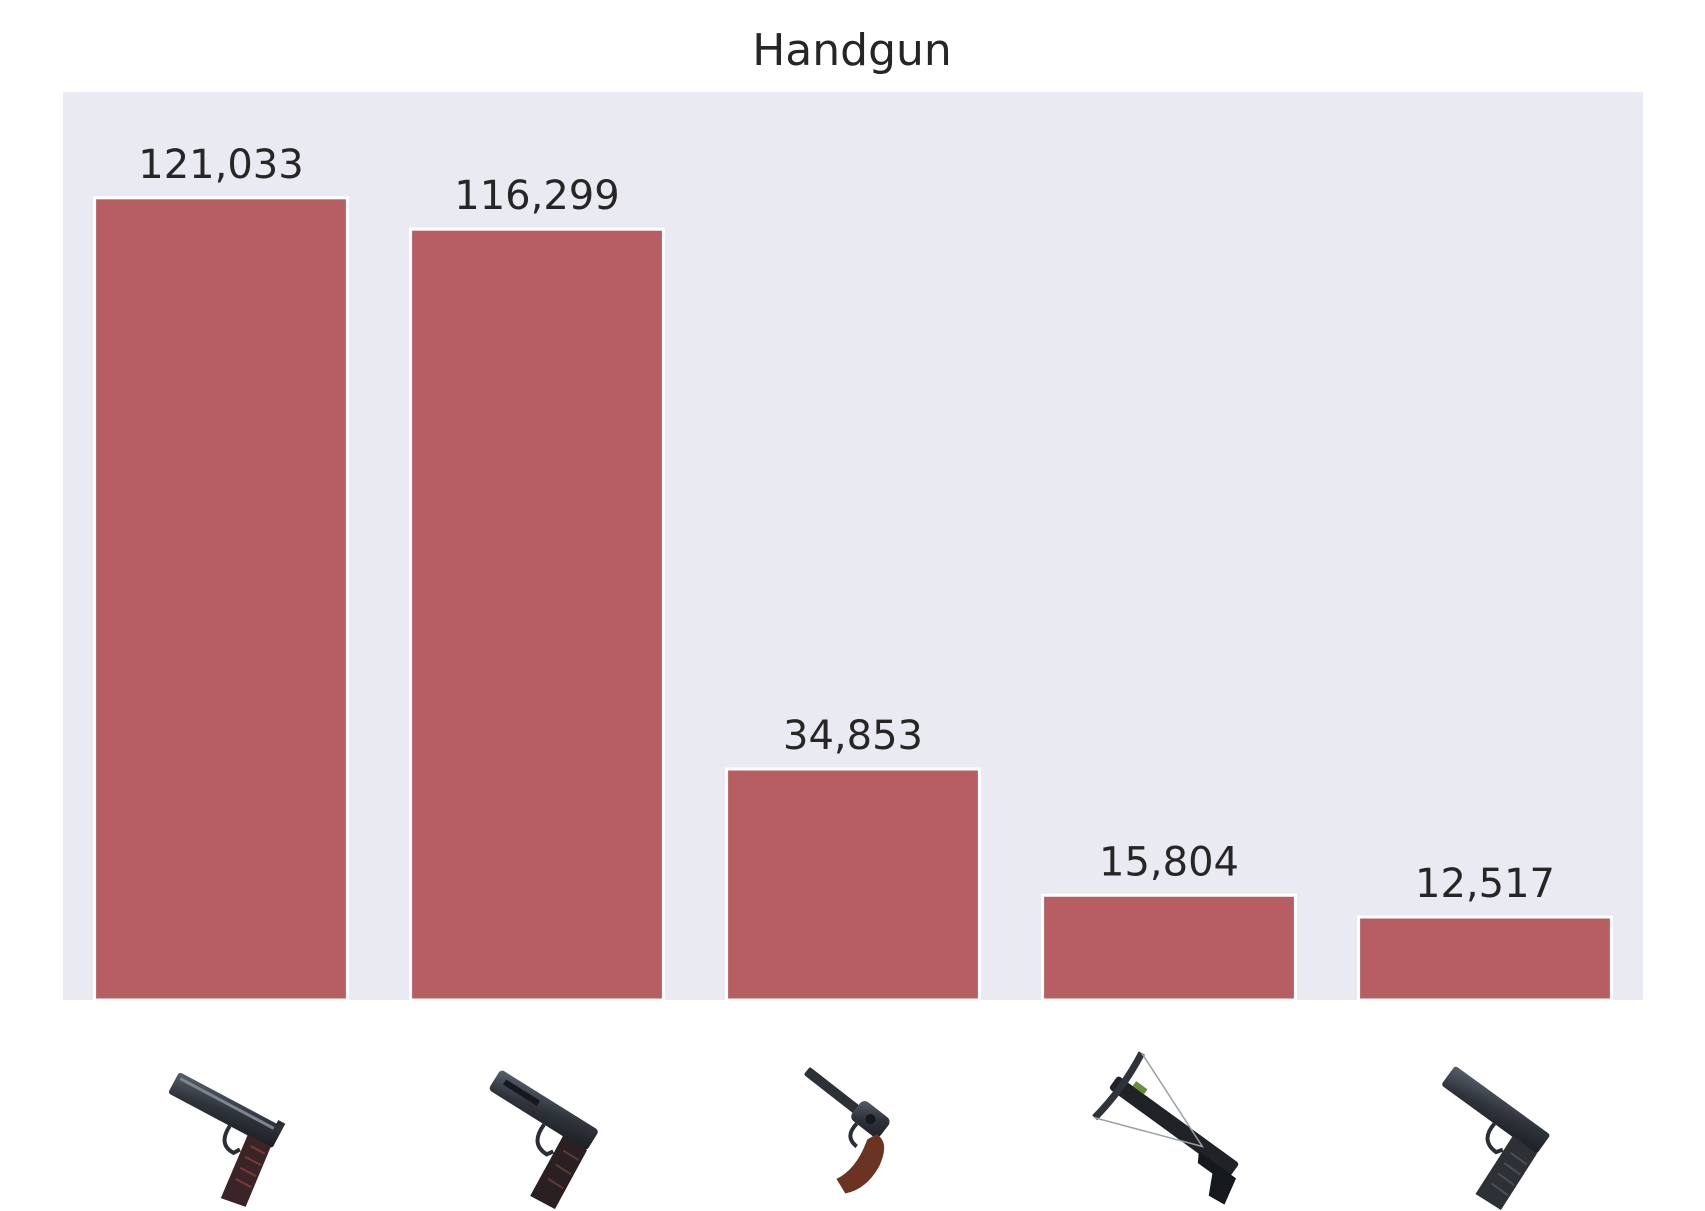 The image size is (1705, 1211). What do you see at coordinates (1485, 884) in the screenshot?
I see `value-label-handgun-glock-icon: 12,517` at bounding box center [1485, 884].